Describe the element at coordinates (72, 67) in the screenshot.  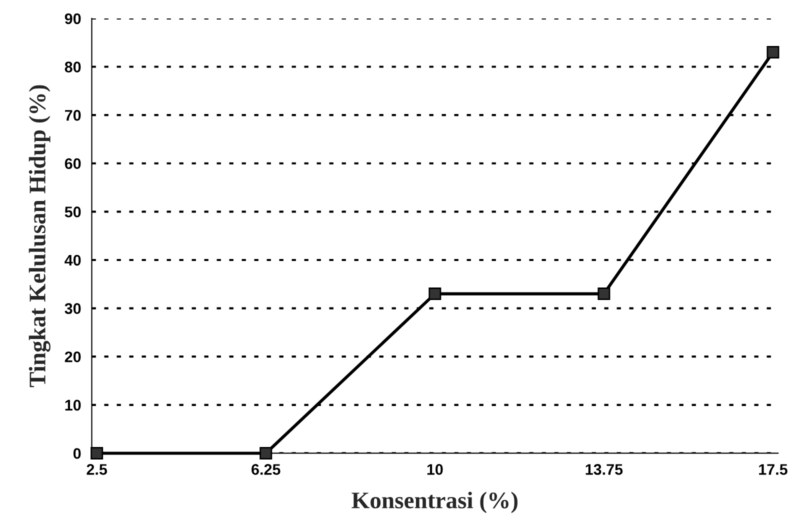
I see `y-tick-label: 80` at that location.